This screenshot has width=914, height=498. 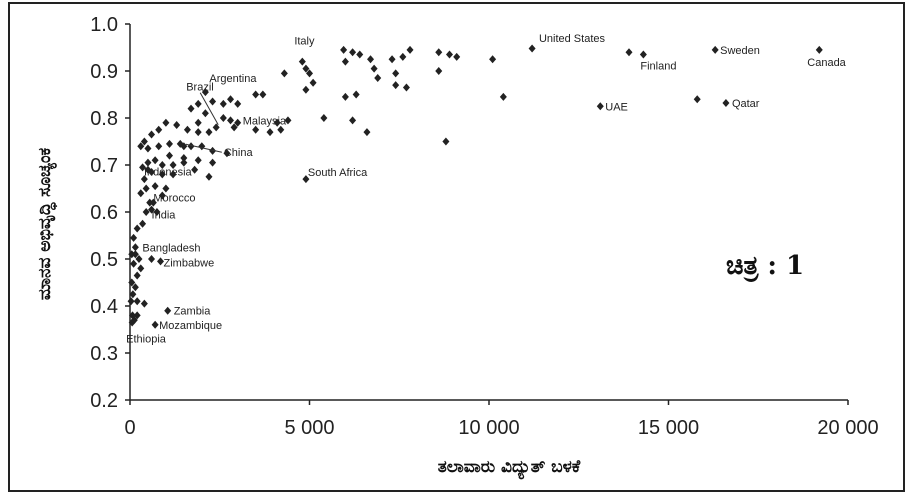 I want to click on point-label: Mozambique, so click(x=190, y=326).